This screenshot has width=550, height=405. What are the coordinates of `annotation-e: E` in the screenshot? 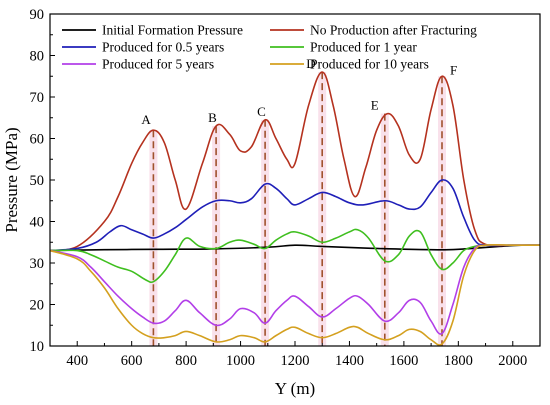 It's located at (375, 105).